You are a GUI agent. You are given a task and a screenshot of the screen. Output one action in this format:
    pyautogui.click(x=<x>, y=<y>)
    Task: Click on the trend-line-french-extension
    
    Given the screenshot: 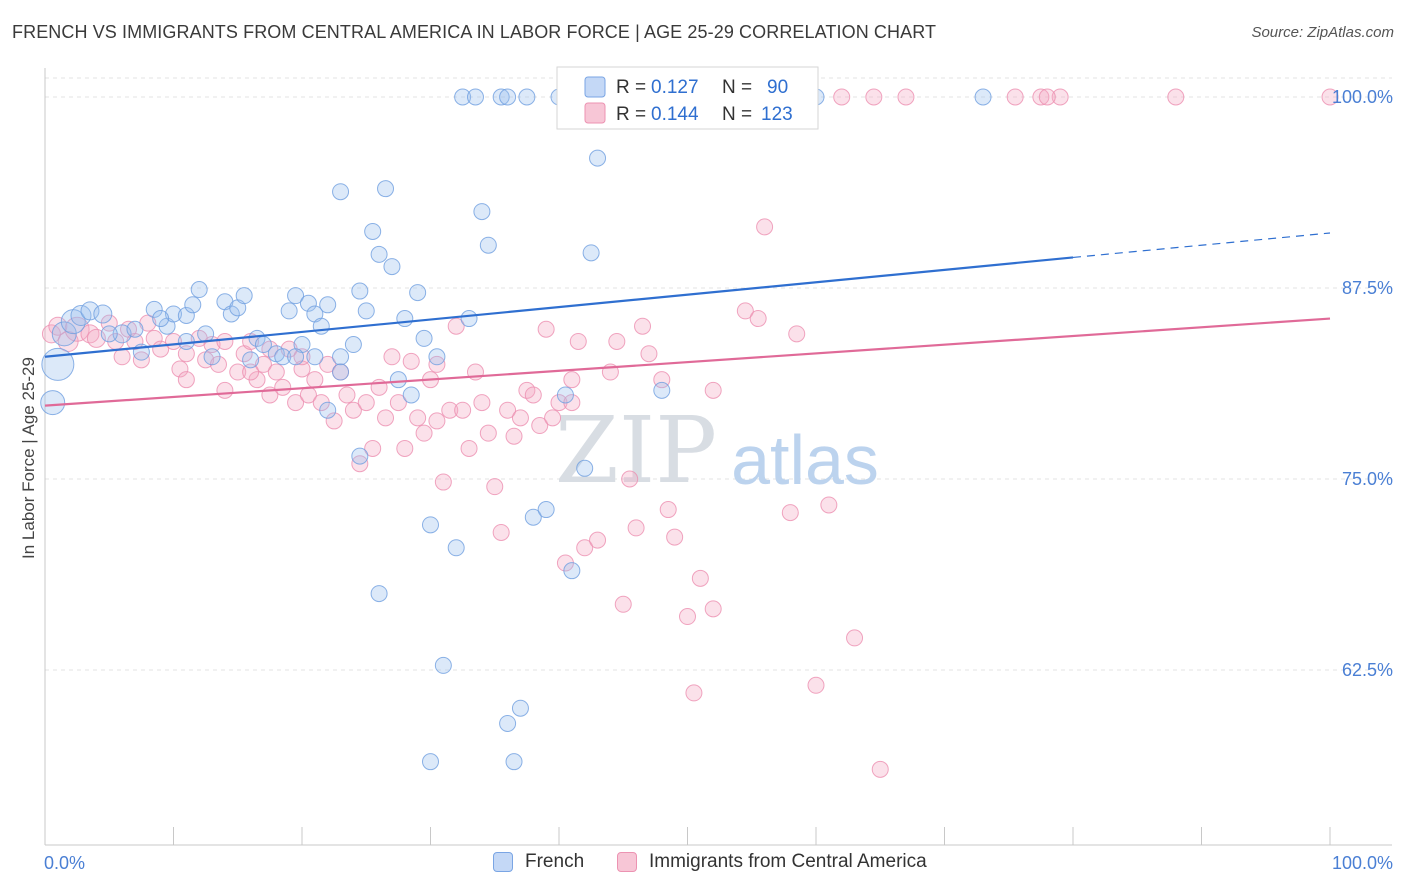 What is the action you would take?
    pyautogui.click(x=1201, y=245)
    